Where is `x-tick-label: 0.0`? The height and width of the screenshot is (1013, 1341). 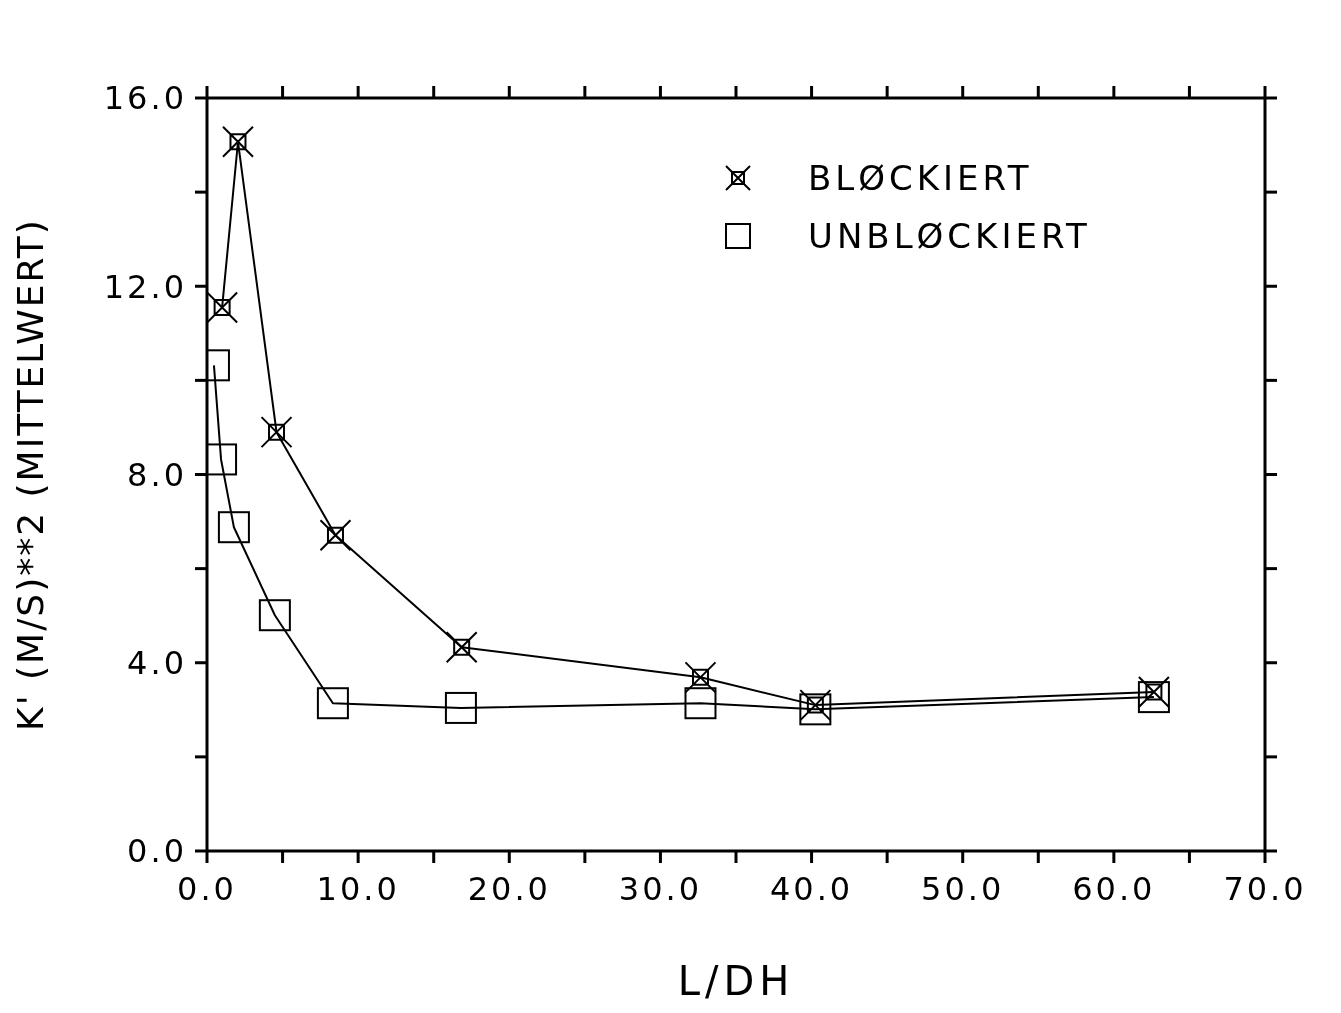
x-tick-label: 0.0 is located at coordinates (207, 888).